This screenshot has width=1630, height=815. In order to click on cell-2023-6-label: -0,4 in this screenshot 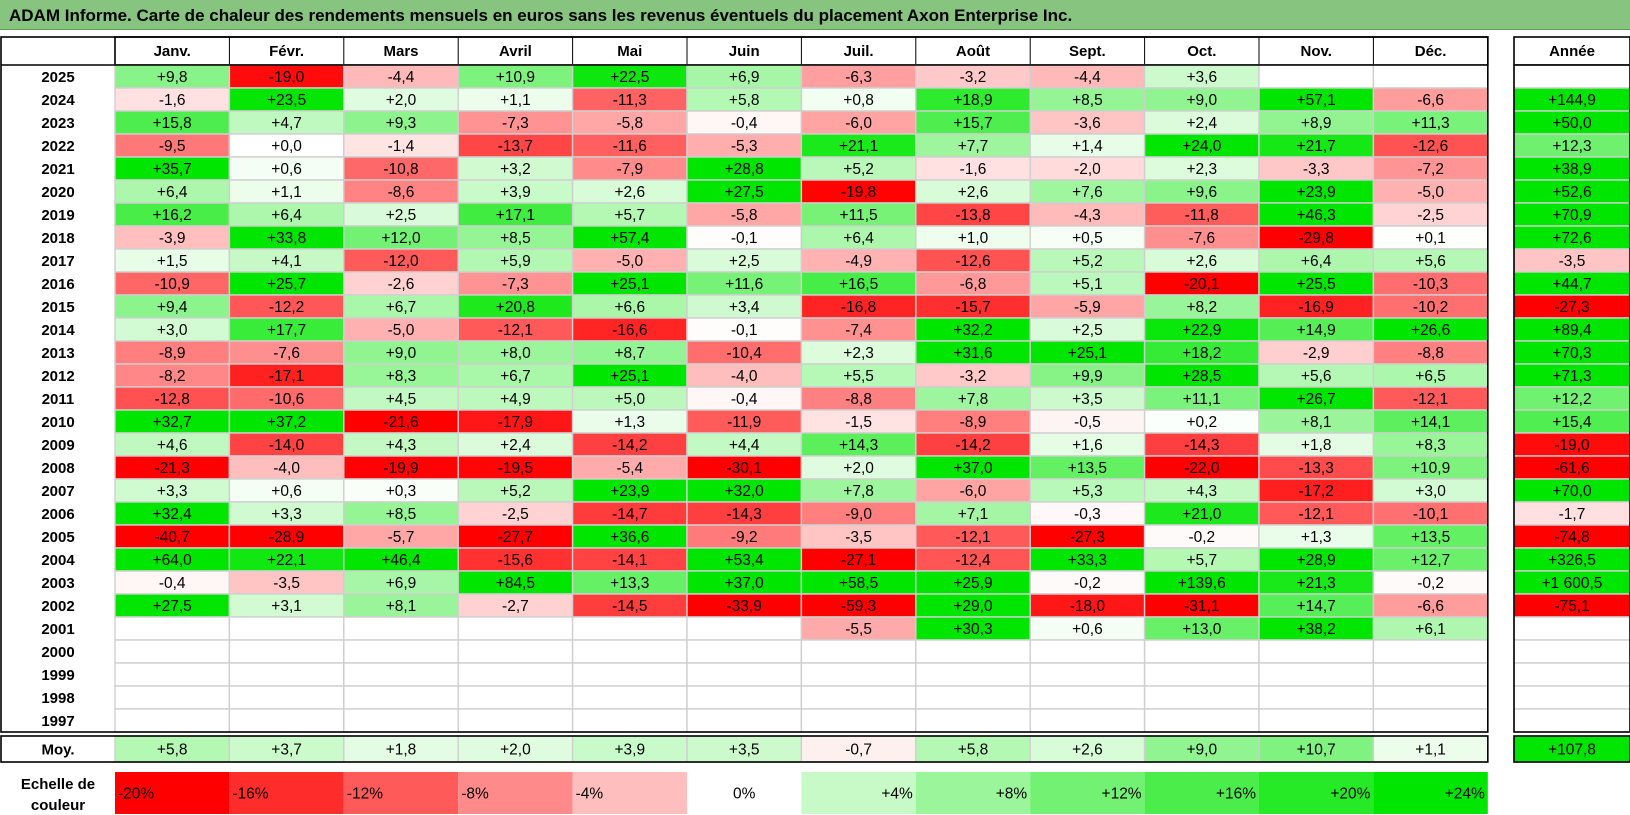, I will do `click(744, 123)`.